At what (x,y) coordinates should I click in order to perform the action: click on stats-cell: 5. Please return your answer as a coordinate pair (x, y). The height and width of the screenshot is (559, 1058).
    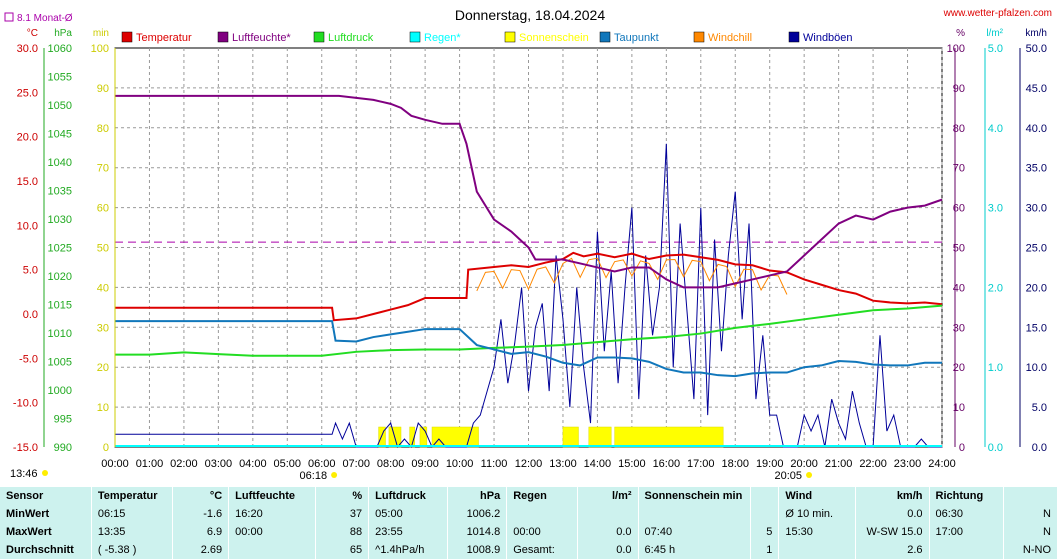
    Looking at the image, I should click on (765, 532).